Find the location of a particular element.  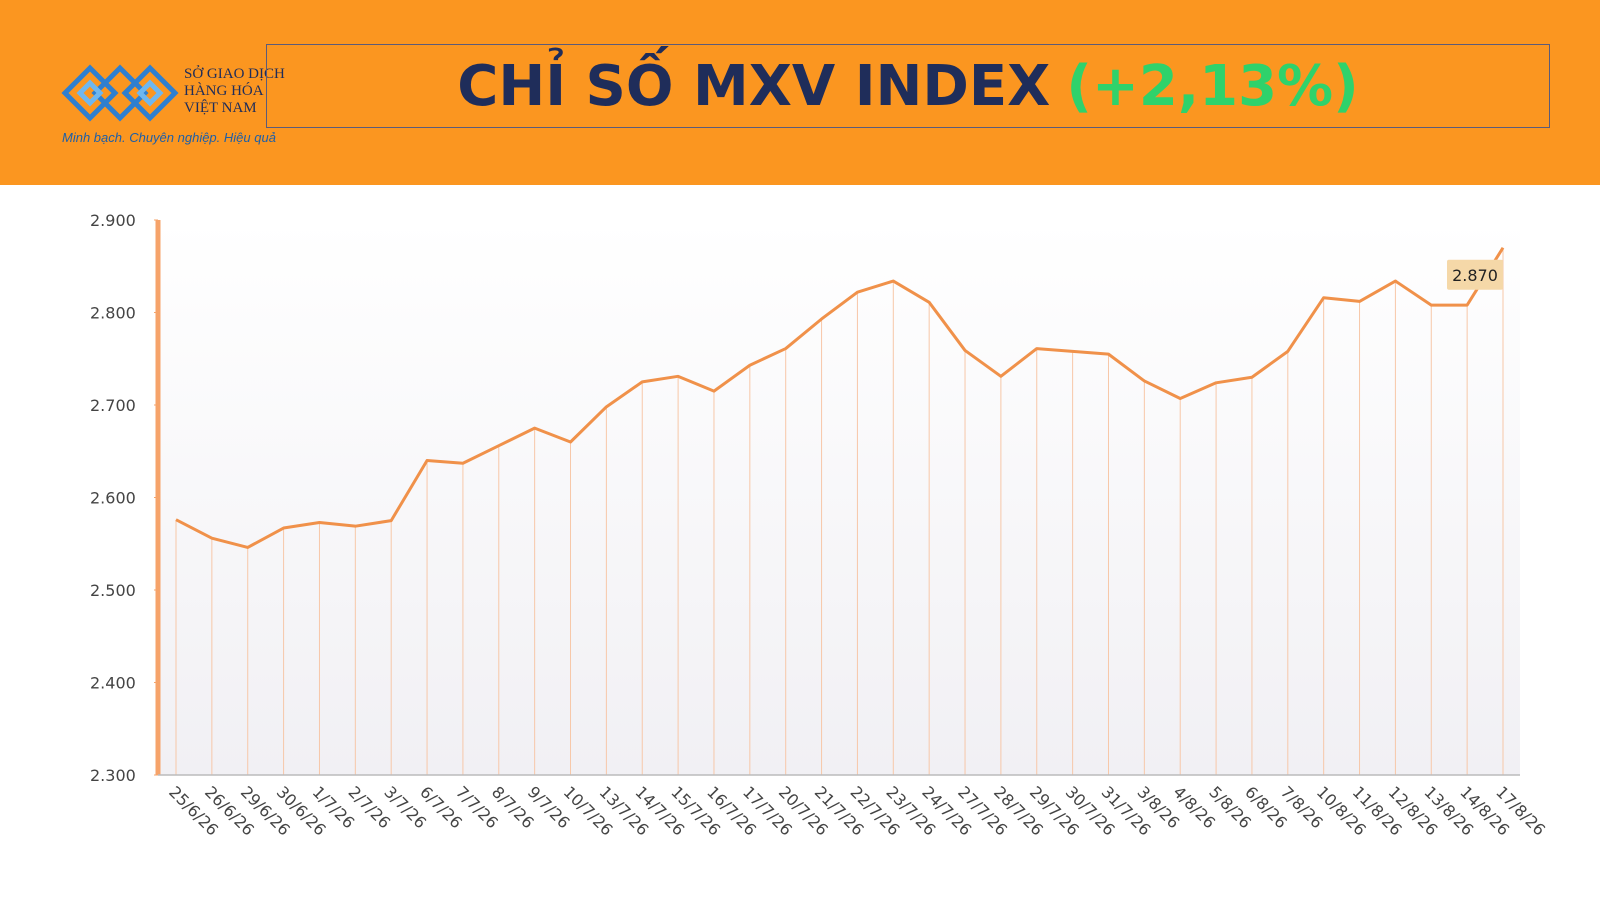

y-tick-label: 2.400 is located at coordinates (113, 683).